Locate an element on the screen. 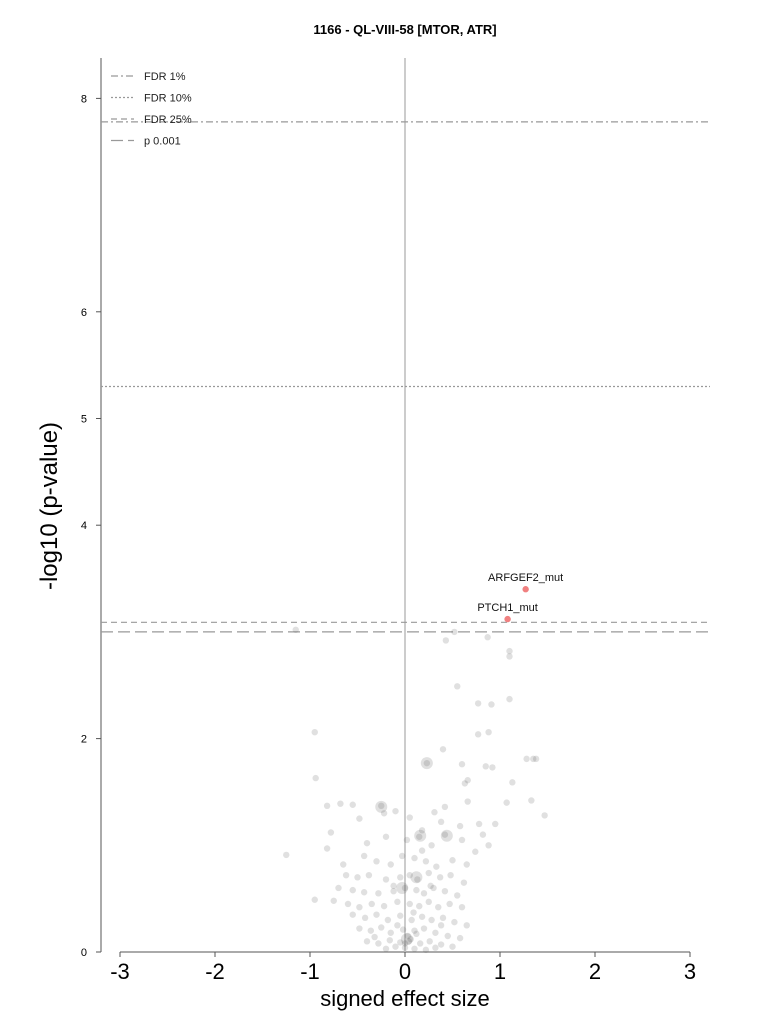 Image resolution: width=768 pixels, height=1024 pixels. legend: FDR 1% FDR 10% FDR 25% p 0.001 is located at coordinates (151, 109).